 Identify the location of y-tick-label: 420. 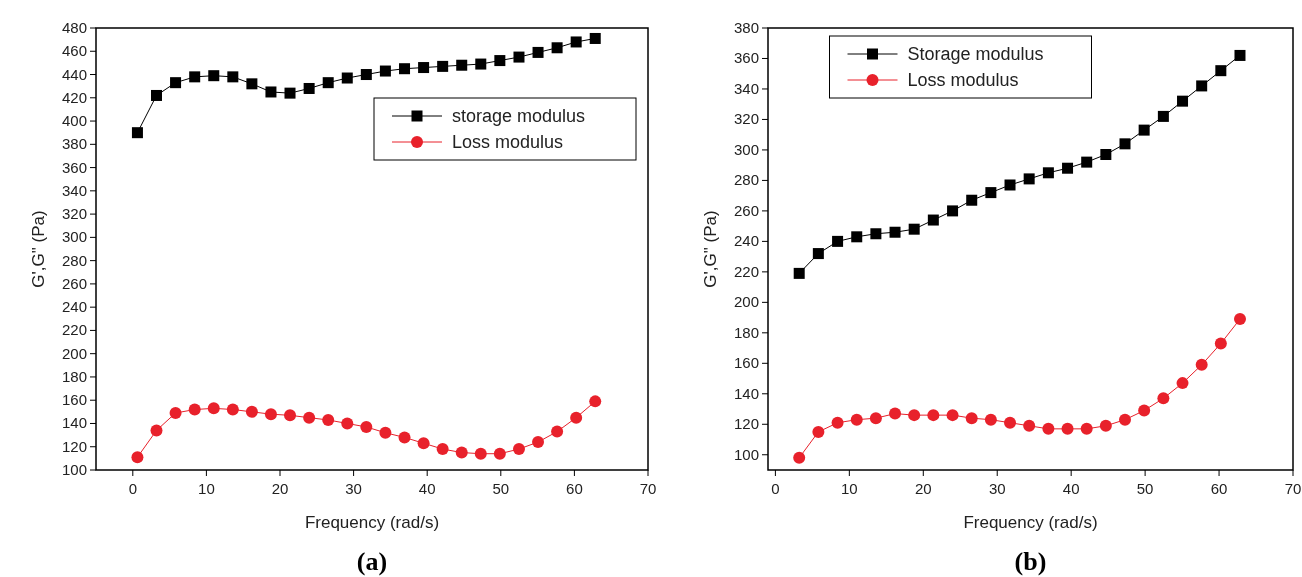
(74, 97).